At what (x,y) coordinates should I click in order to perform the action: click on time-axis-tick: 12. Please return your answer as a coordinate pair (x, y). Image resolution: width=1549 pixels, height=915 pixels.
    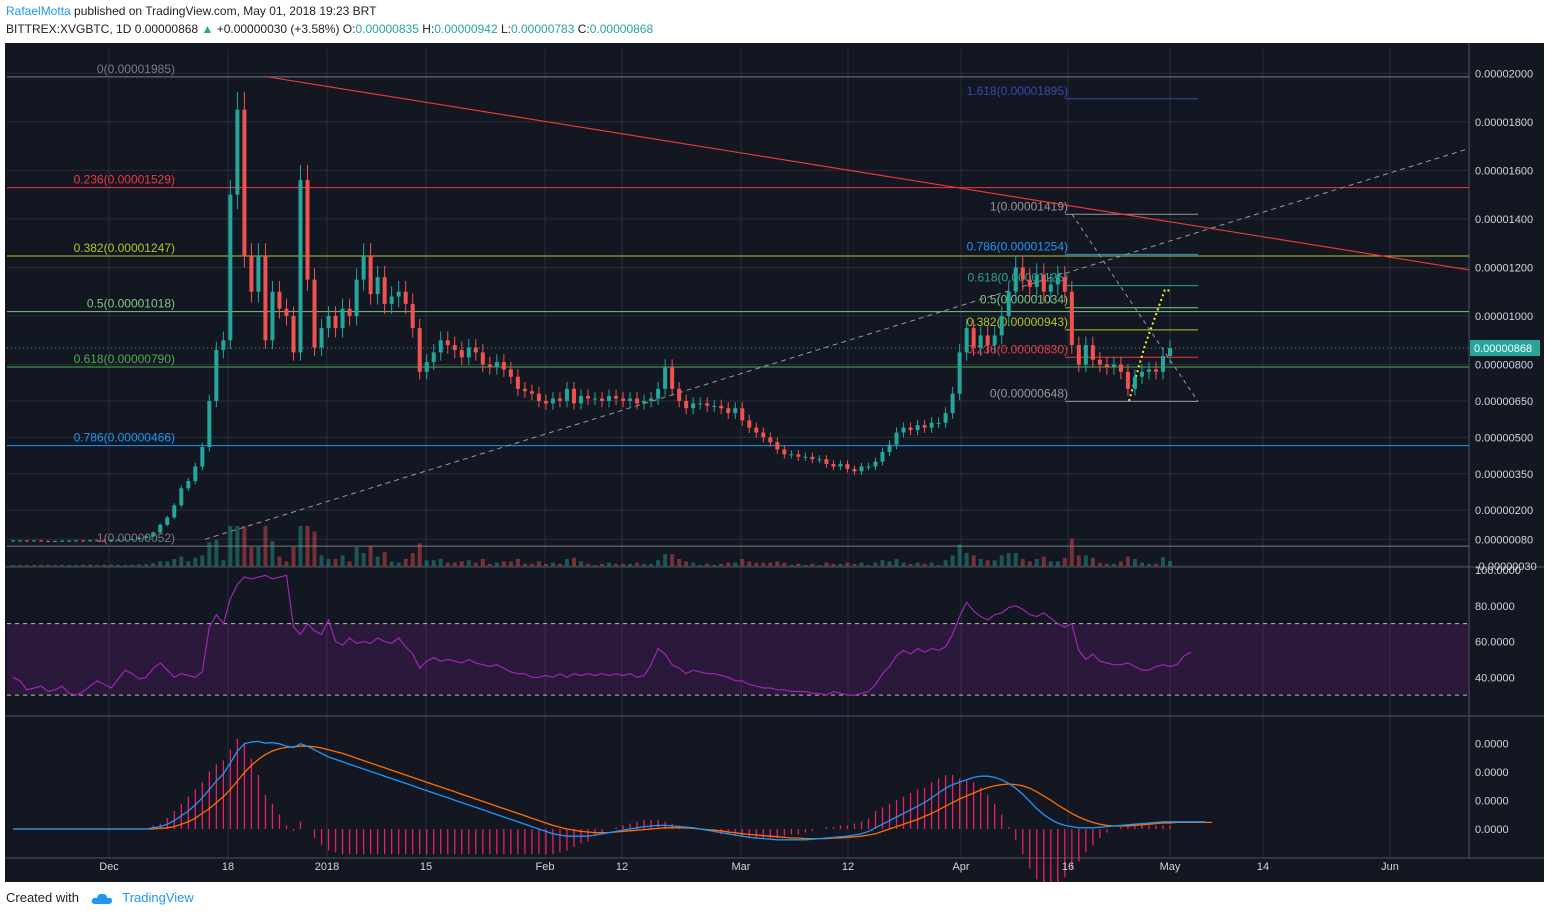
    Looking at the image, I should click on (848, 867).